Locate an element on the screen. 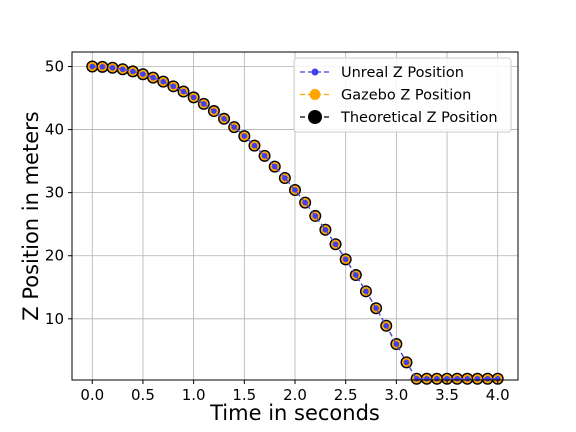 The width and height of the screenshot is (576, 432). y-axis-label: Z Position in meters is located at coordinates (31, 215).